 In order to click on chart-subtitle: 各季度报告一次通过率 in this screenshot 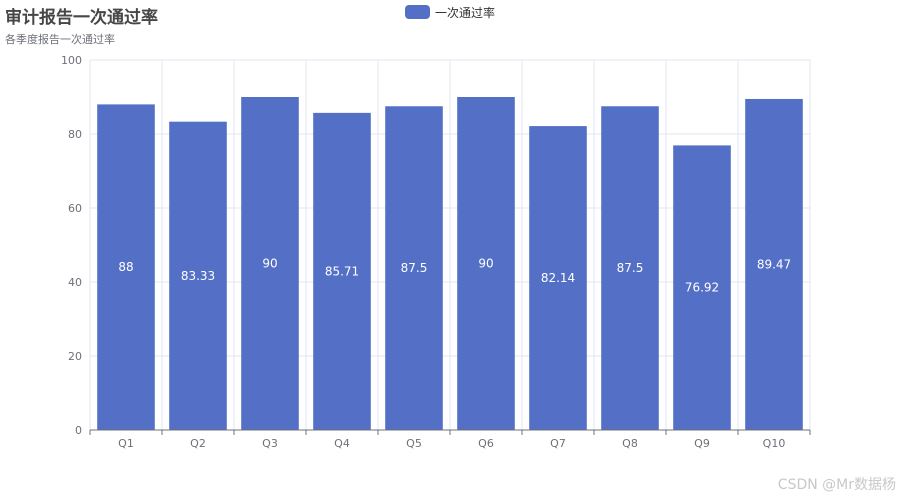, I will do `click(60, 39)`.